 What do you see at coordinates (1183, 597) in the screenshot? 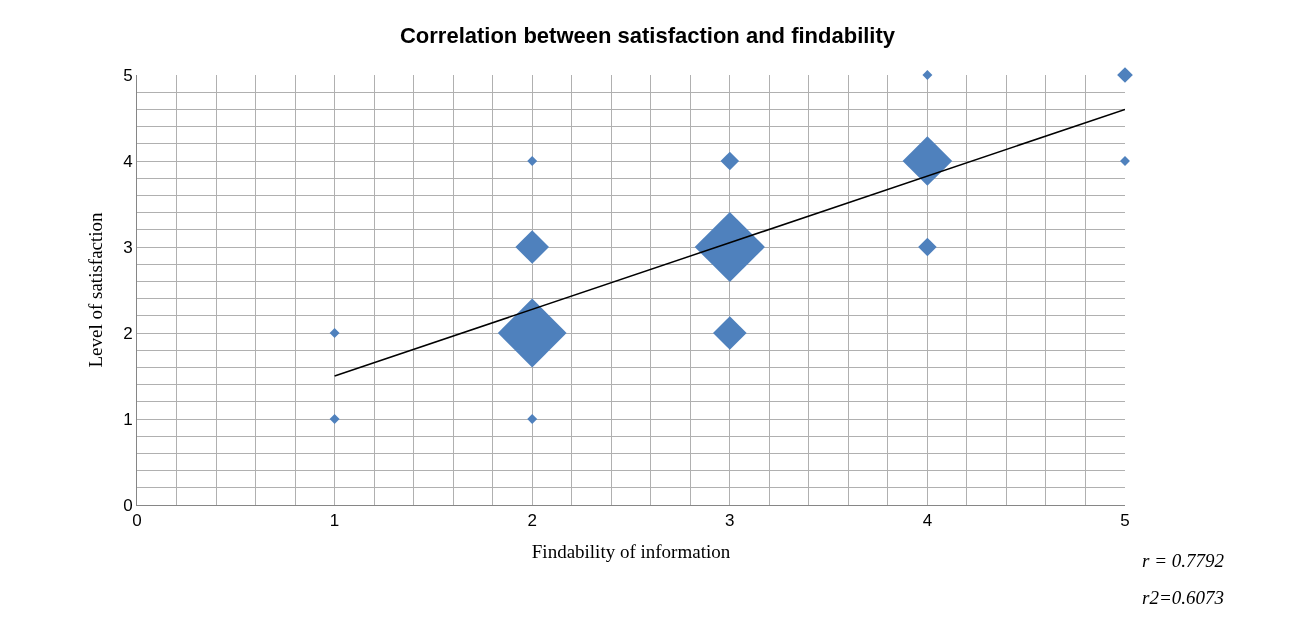
I see `text: r2=0.6073` at bounding box center [1183, 597].